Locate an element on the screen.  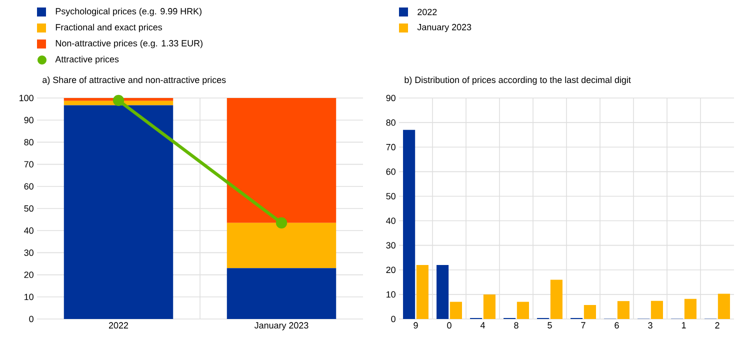
legend-label: Attractive prices is located at coordinates (87, 60).